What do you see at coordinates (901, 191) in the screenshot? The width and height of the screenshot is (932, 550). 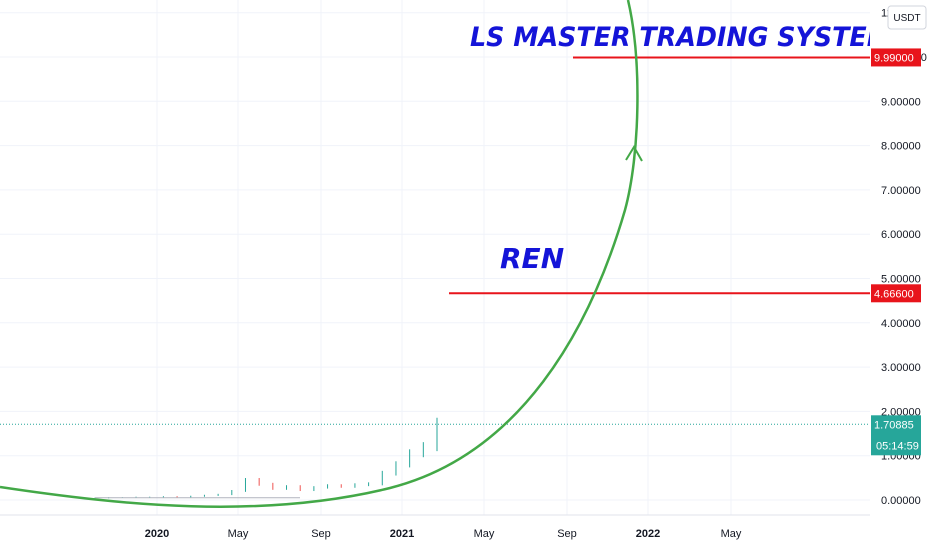 I see `y-tick-label: 7.00000` at bounding box center [901, 191].